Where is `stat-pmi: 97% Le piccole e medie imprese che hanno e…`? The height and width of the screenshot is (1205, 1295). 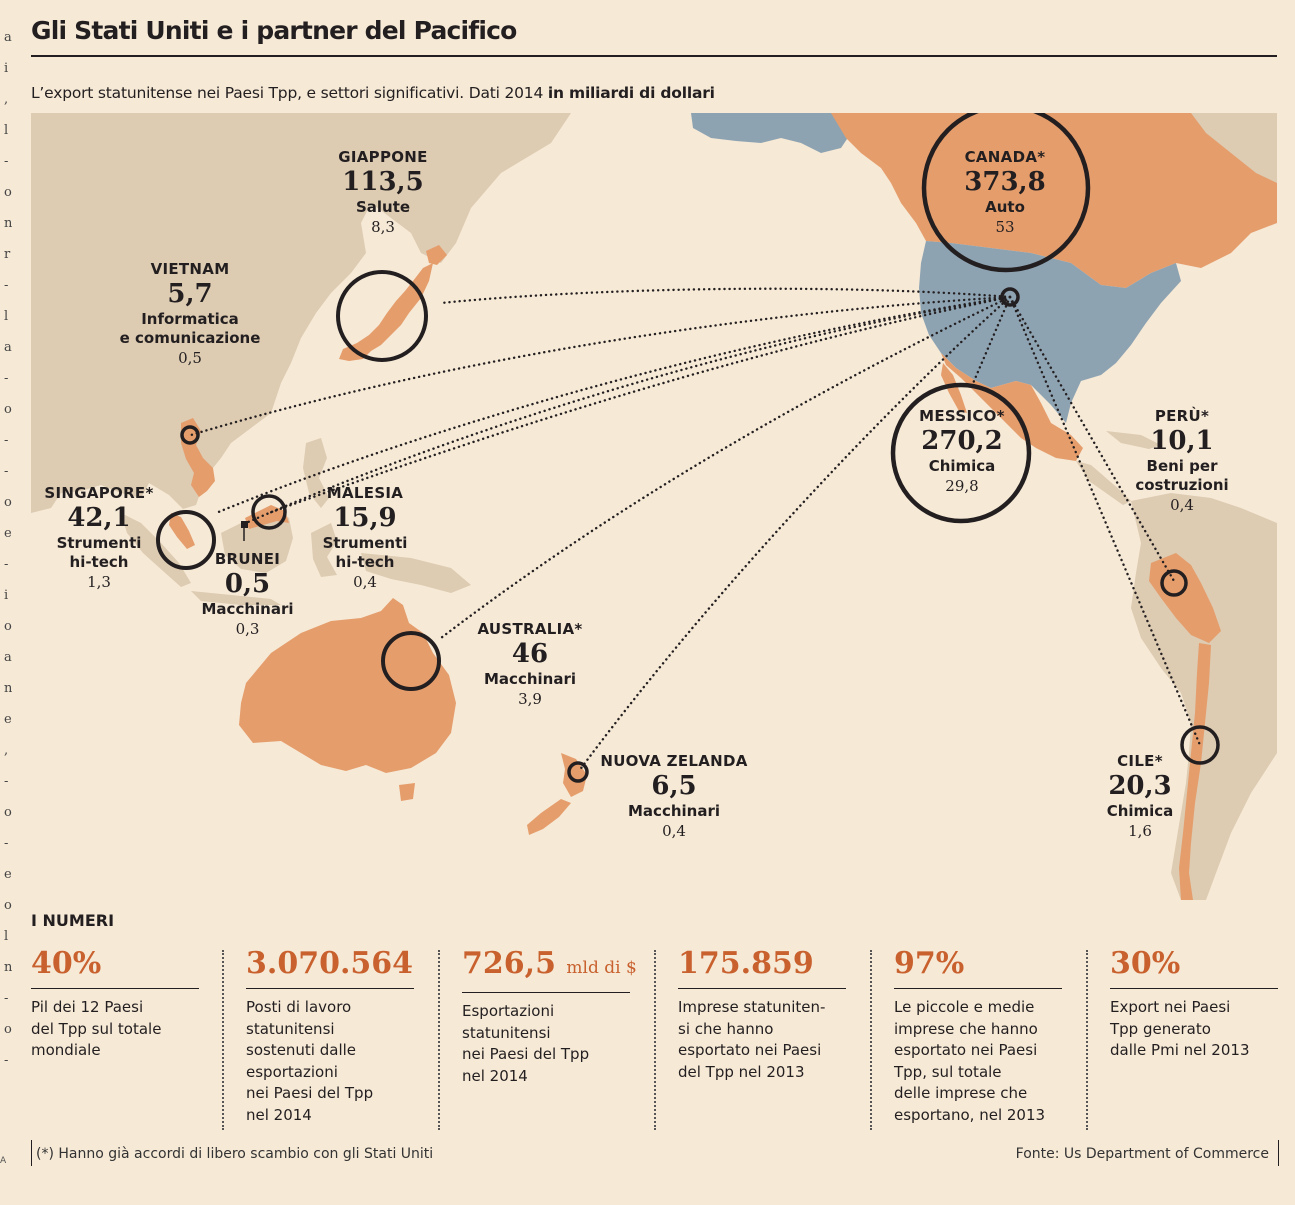
stat-pmi: 97% Le piccole e medie imprese che hanno e… is located at coordinates (989, 1036).